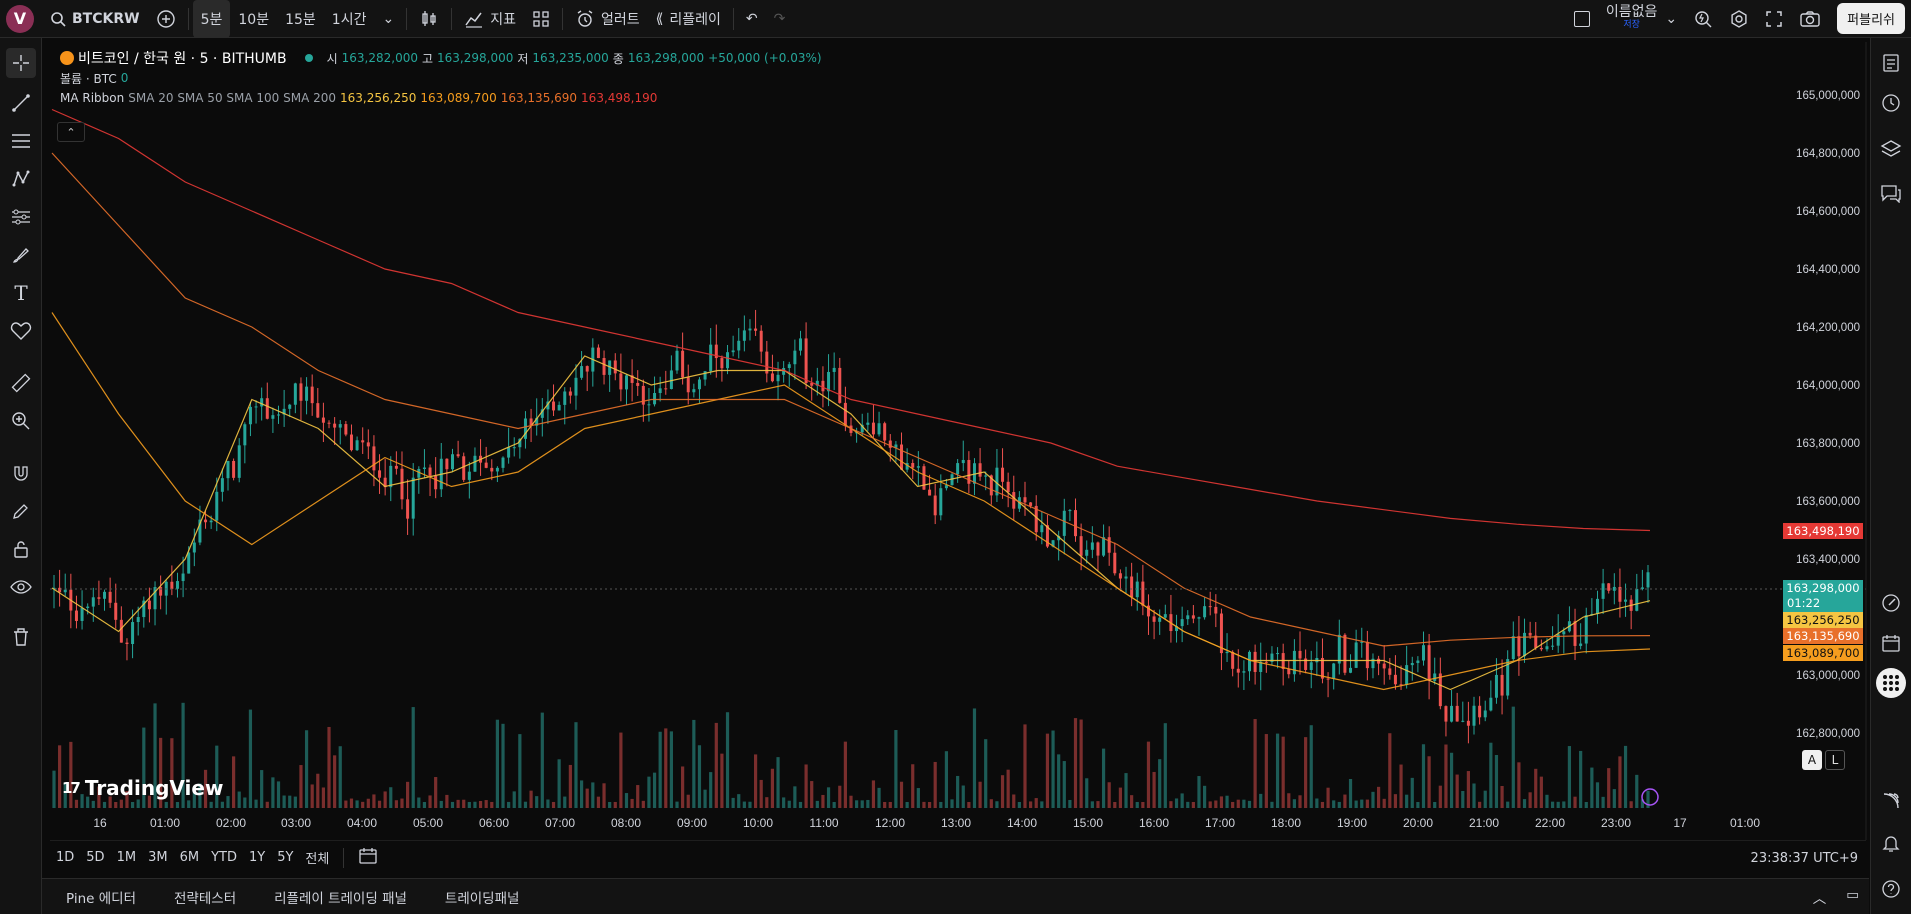 Image resolution: width=1911 pixels, height=914 pixels. What do you see at coordinates (607, 19) in the screenshot?
I see `alert-button: 얼러트` at bounding box center [607, 19].